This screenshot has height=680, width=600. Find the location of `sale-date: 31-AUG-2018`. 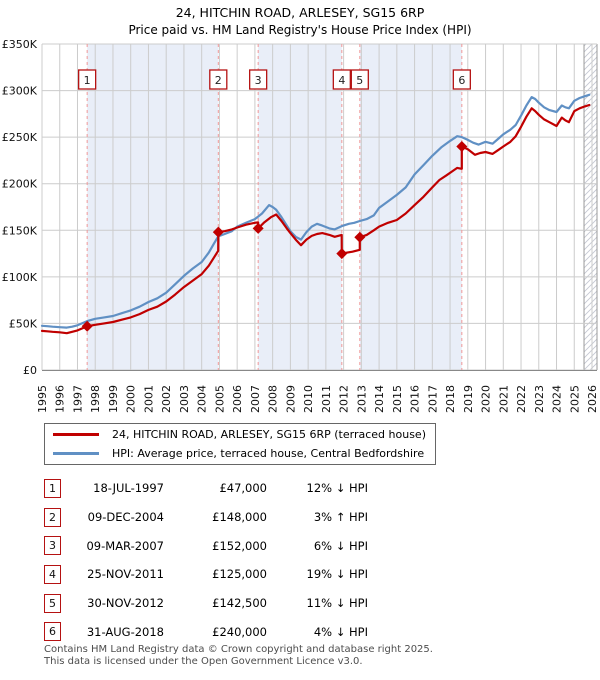

sale-date: 31-AUG-2018 is located at coordinates (125, 631).